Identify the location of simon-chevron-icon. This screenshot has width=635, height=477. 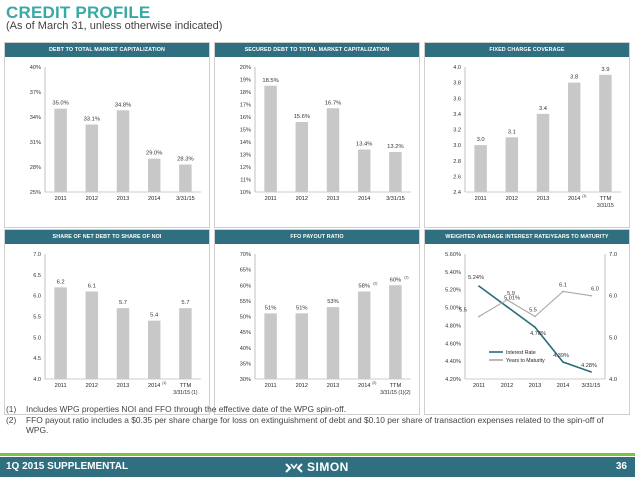
(294, 468).